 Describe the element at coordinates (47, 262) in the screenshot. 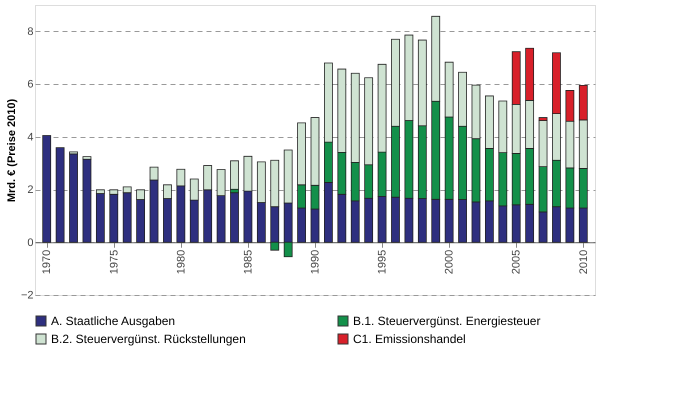

I see `x-tick-label: 1970` at that location.